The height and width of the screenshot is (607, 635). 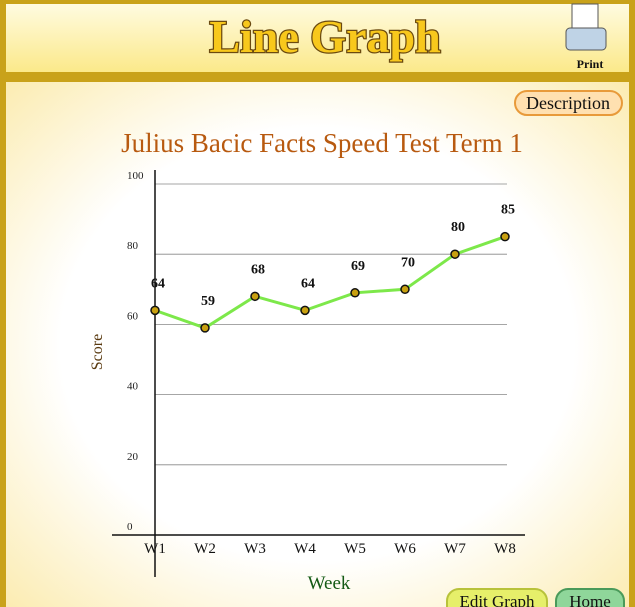 What do you see at coordinates (408, 262) in the screenshot?
I see `data-label: 70` at bounding box center [408, 262].